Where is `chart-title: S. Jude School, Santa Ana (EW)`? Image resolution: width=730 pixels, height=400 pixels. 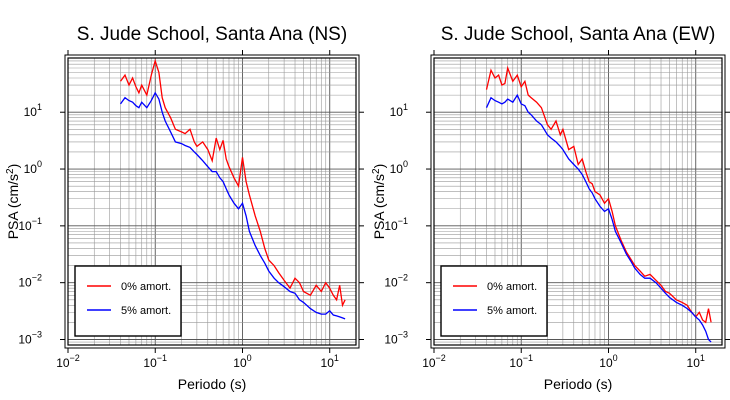
chart-title: S. Jude School, Santa Ana (EW) is located at coordinates (578, 34).